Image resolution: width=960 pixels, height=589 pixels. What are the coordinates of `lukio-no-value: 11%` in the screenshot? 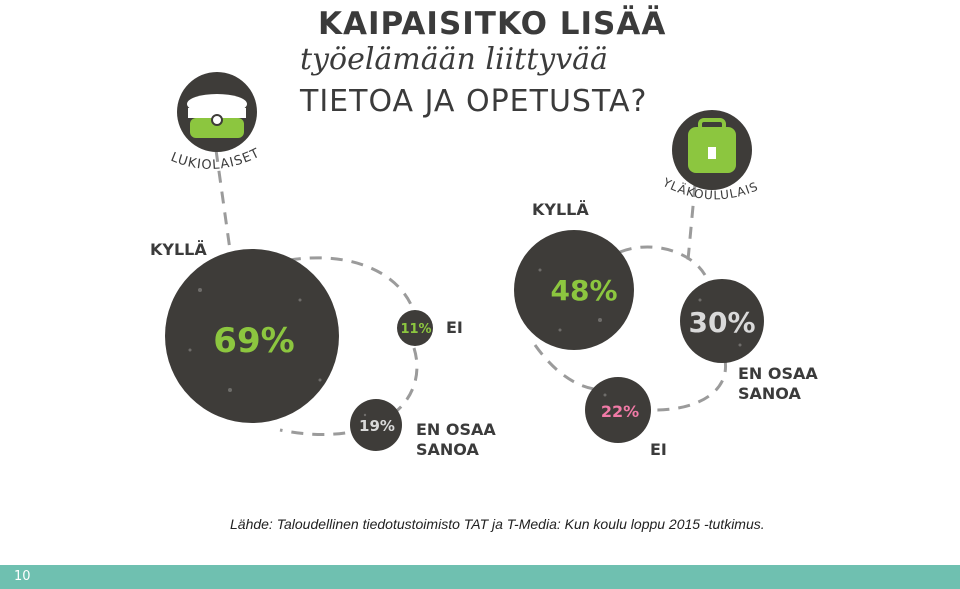 It's located at (415, 329).